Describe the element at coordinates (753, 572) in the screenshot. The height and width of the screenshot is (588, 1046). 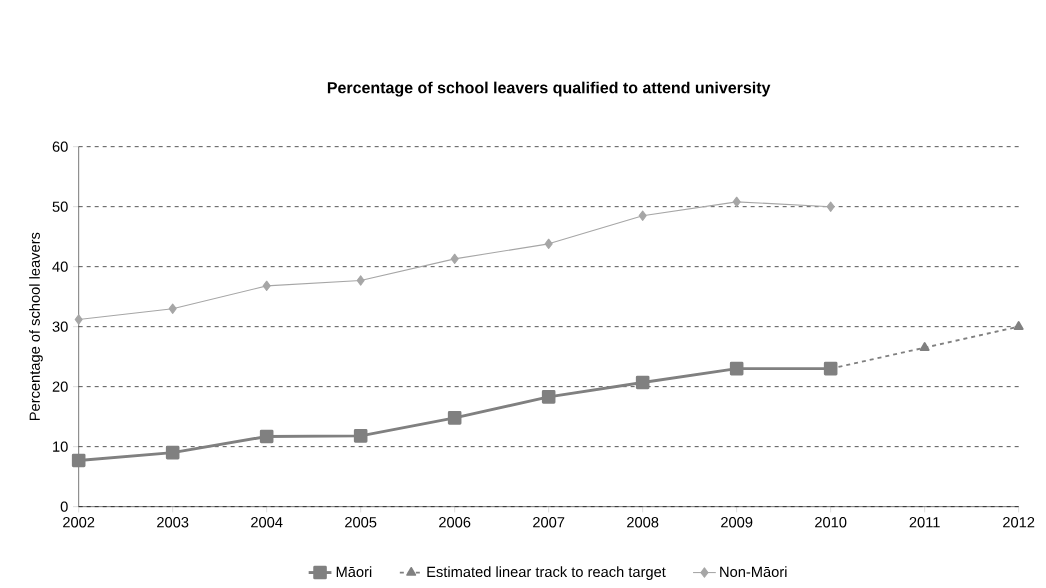
I see `legend-label: Non-Māori` at that location.